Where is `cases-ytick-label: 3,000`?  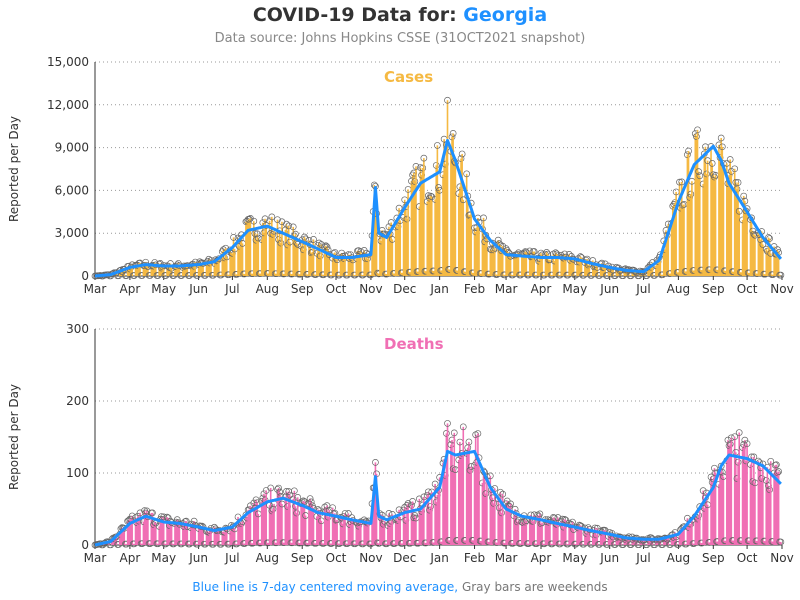 cases-ytick-label: 3,000 is located at coordinates (72, 233).